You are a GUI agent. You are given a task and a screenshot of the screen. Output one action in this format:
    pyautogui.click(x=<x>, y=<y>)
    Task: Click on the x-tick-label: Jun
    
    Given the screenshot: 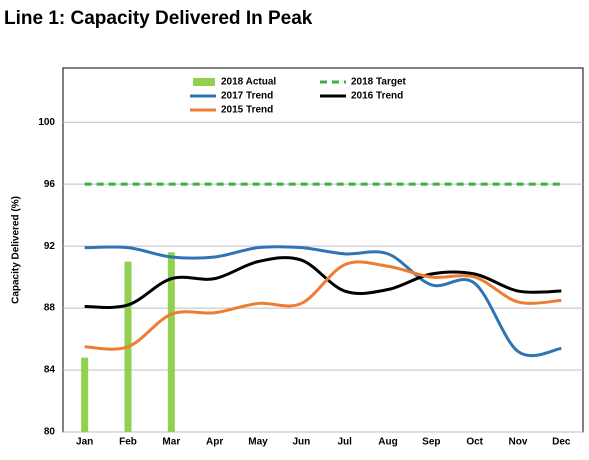 What is the action you would take?
    pyautogui.click(x=301, y=442)
    